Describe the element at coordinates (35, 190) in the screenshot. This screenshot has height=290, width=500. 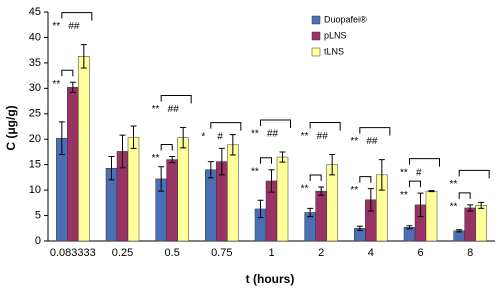
I see `y-tick-label: 10` at that location.